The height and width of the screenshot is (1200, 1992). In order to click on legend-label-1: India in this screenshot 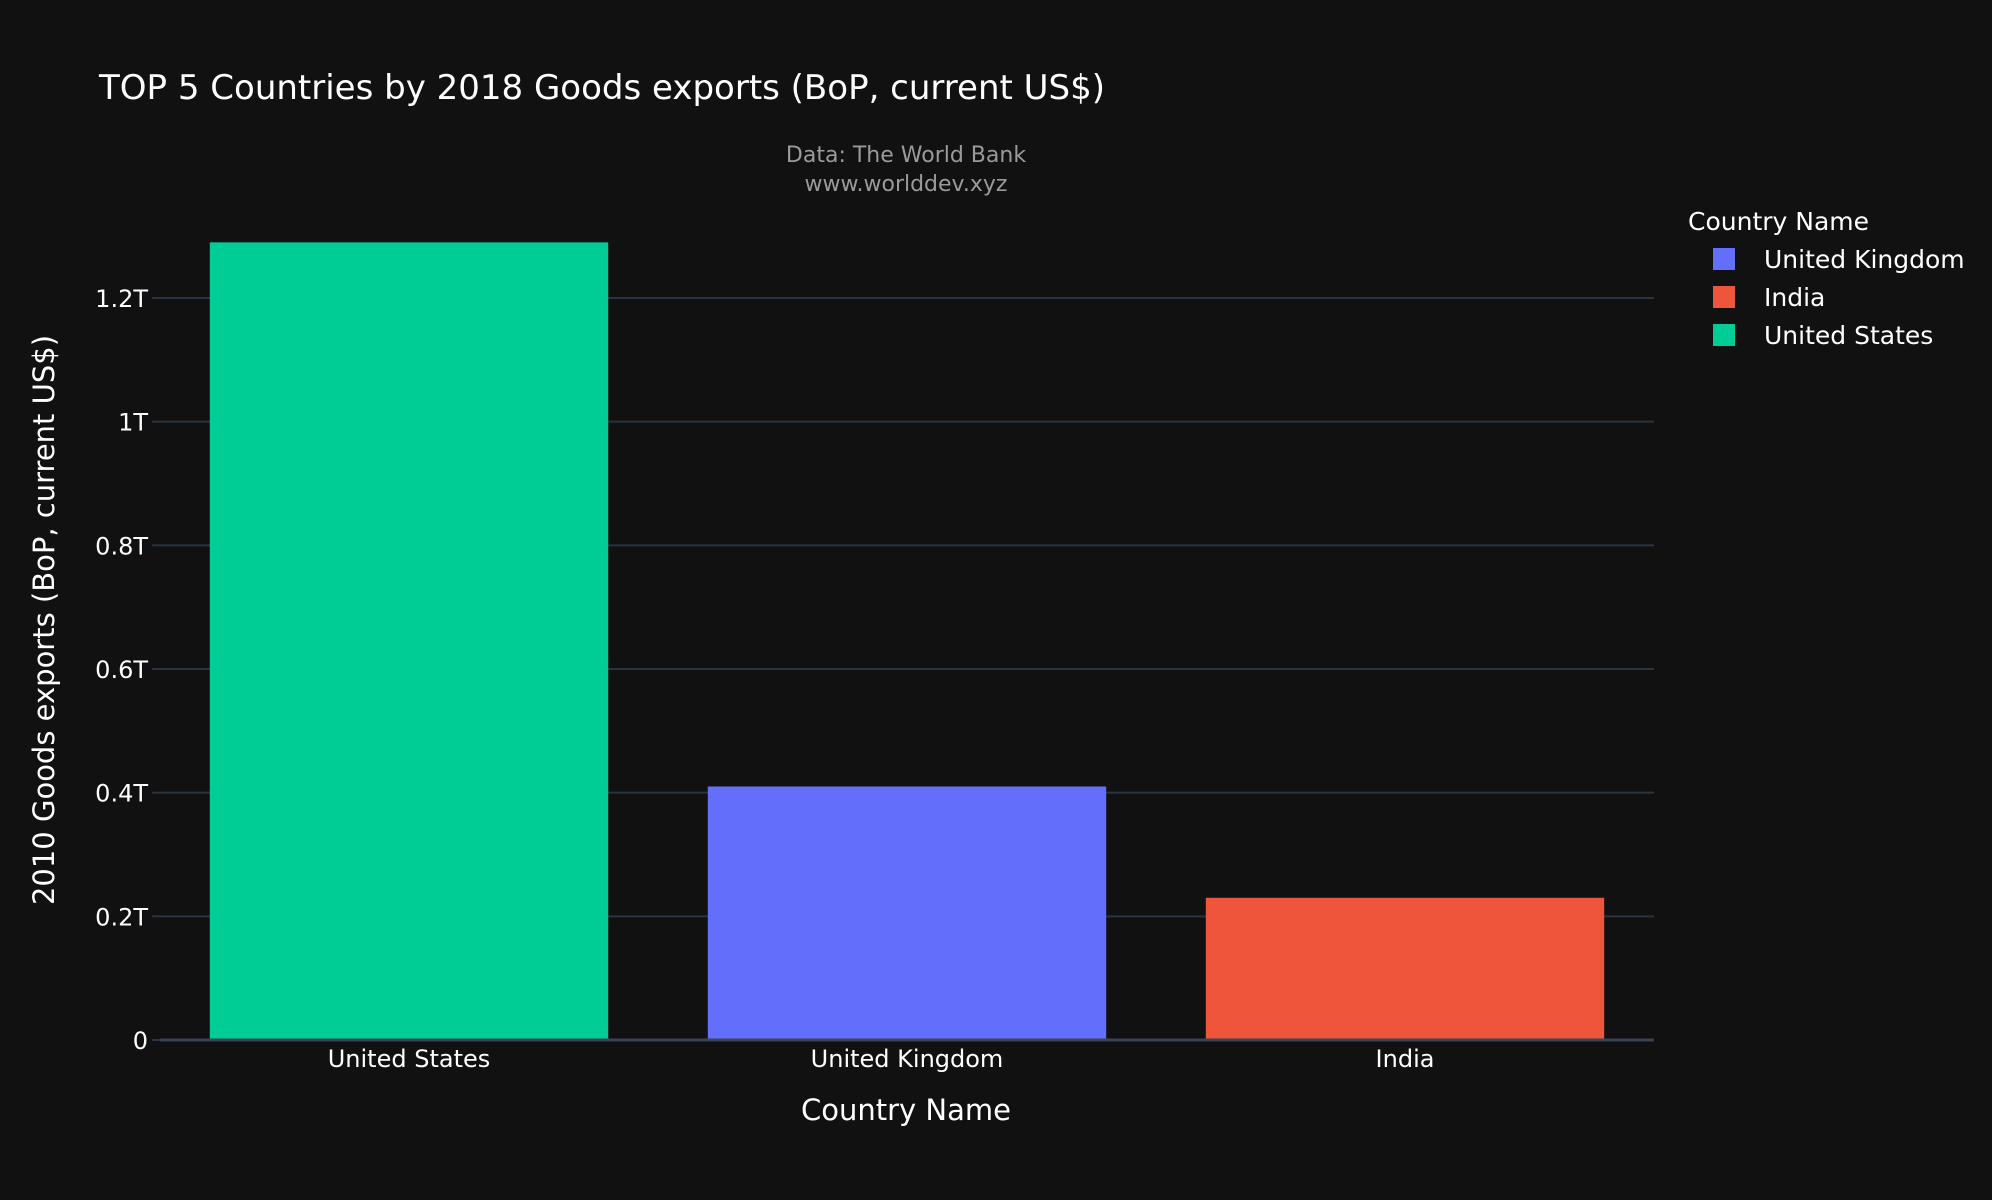, I will do `click(1794, 297)`.